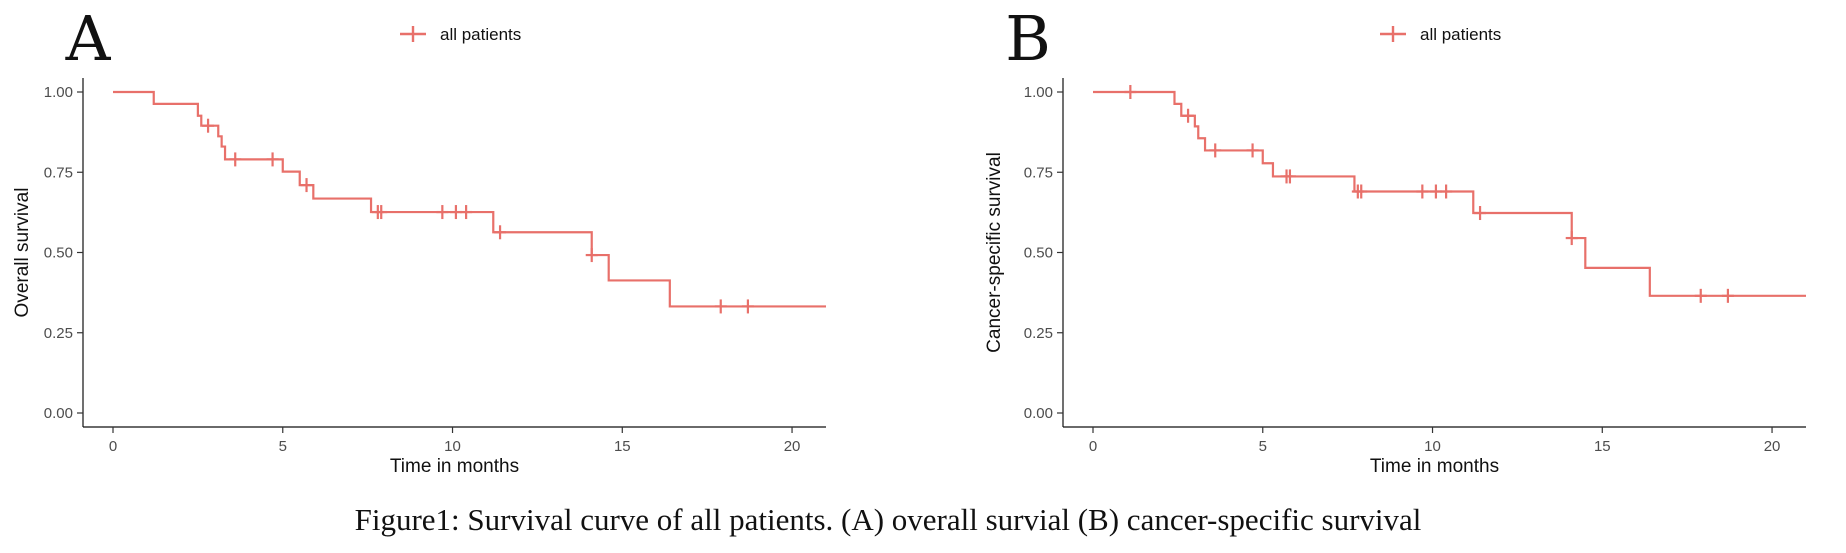  I want to click on y-axis-title: Overall survival, so click(22, 253).